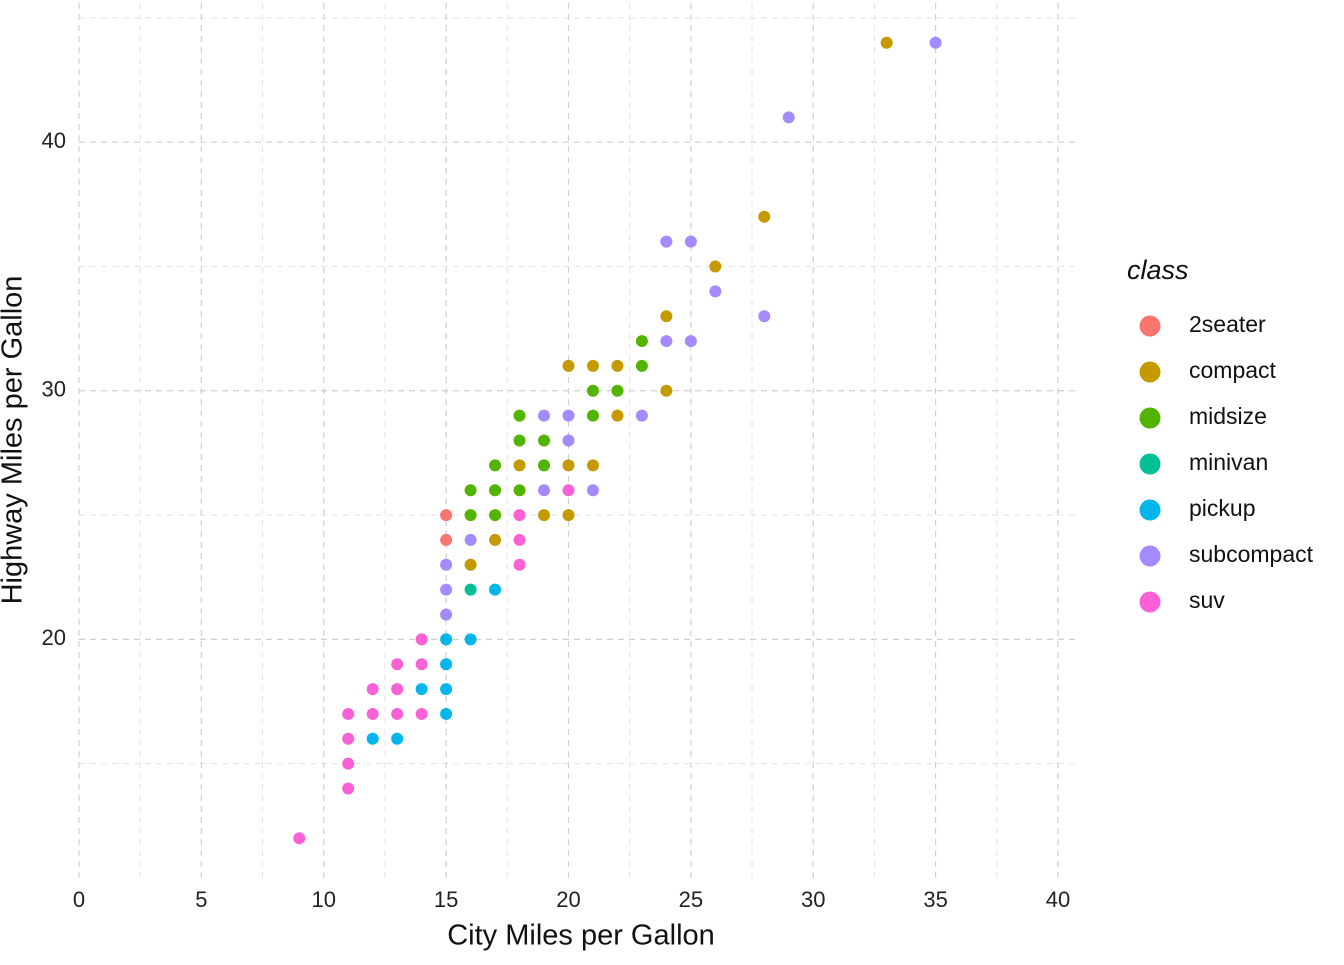 This screenshot has width=1344, height=965. I want to click on y-axis-label: Highway Miles per Gallon, so click(14, 440).